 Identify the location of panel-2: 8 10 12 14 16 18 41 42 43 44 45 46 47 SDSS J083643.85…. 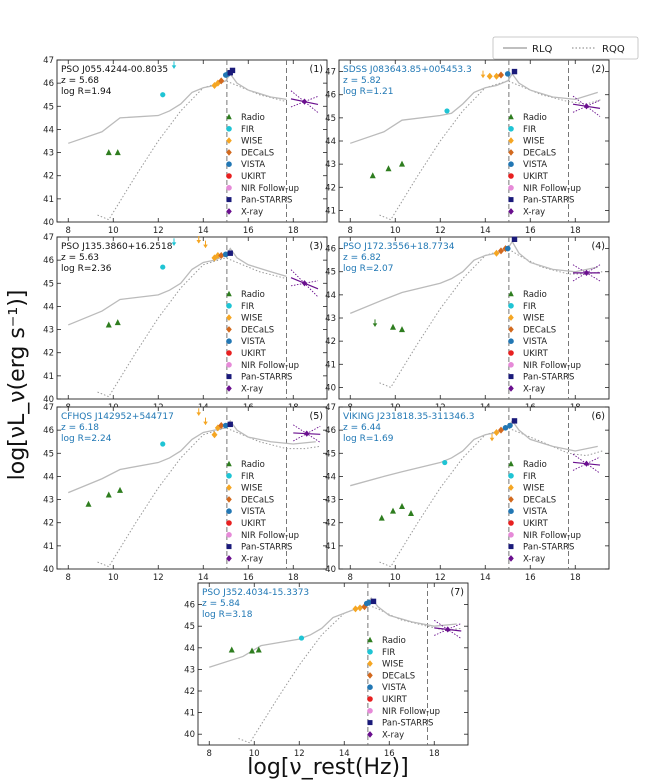
(467, 147).